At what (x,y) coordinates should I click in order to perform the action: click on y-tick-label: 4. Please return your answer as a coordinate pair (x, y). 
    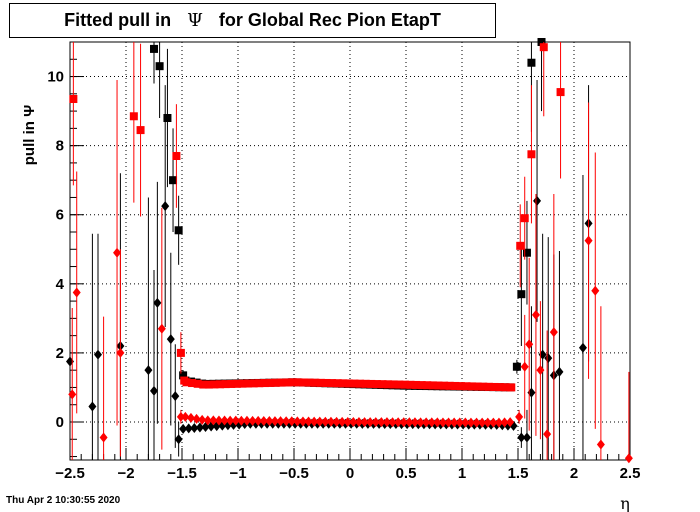
    Looking at the image, I should click on (60, 284).